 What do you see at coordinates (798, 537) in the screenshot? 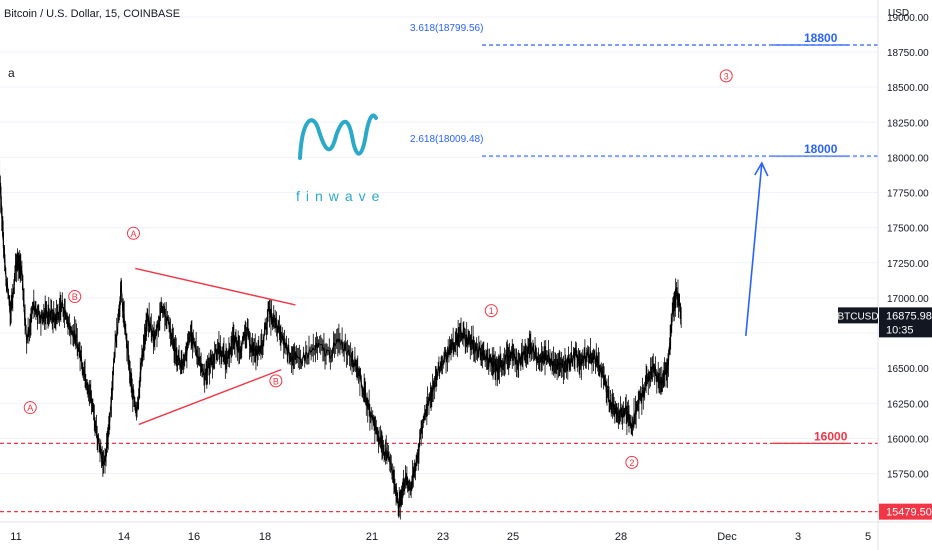
I see `x-tick-label: 3` at bounding box center [798, 537].